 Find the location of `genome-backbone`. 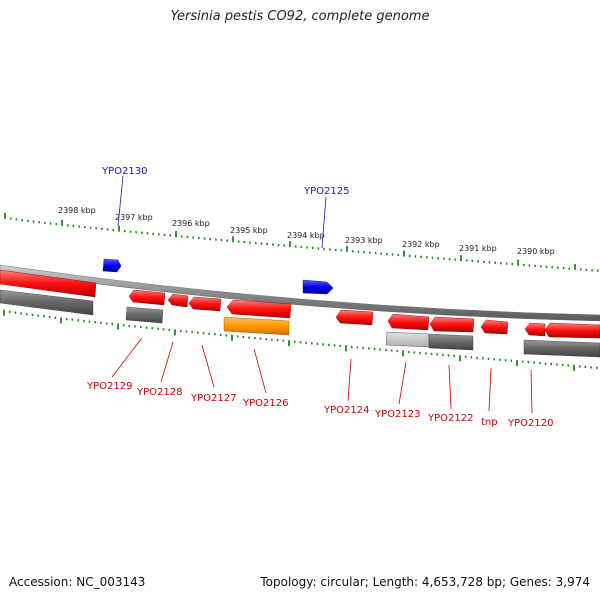

genome-backbone is located at coordinates (300, 293).